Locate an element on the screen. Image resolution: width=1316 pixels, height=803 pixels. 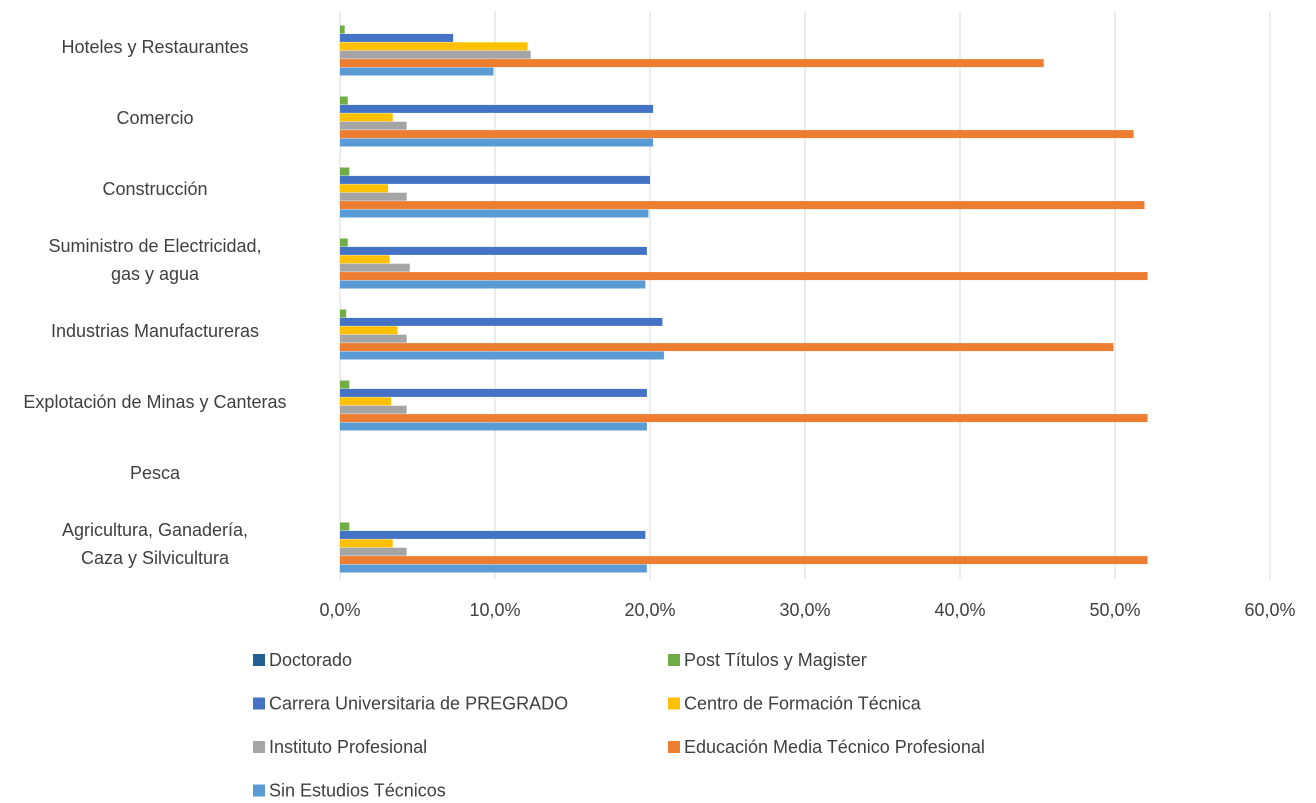
x-tick-label: 40,0% is located at coordinates (959, 610).